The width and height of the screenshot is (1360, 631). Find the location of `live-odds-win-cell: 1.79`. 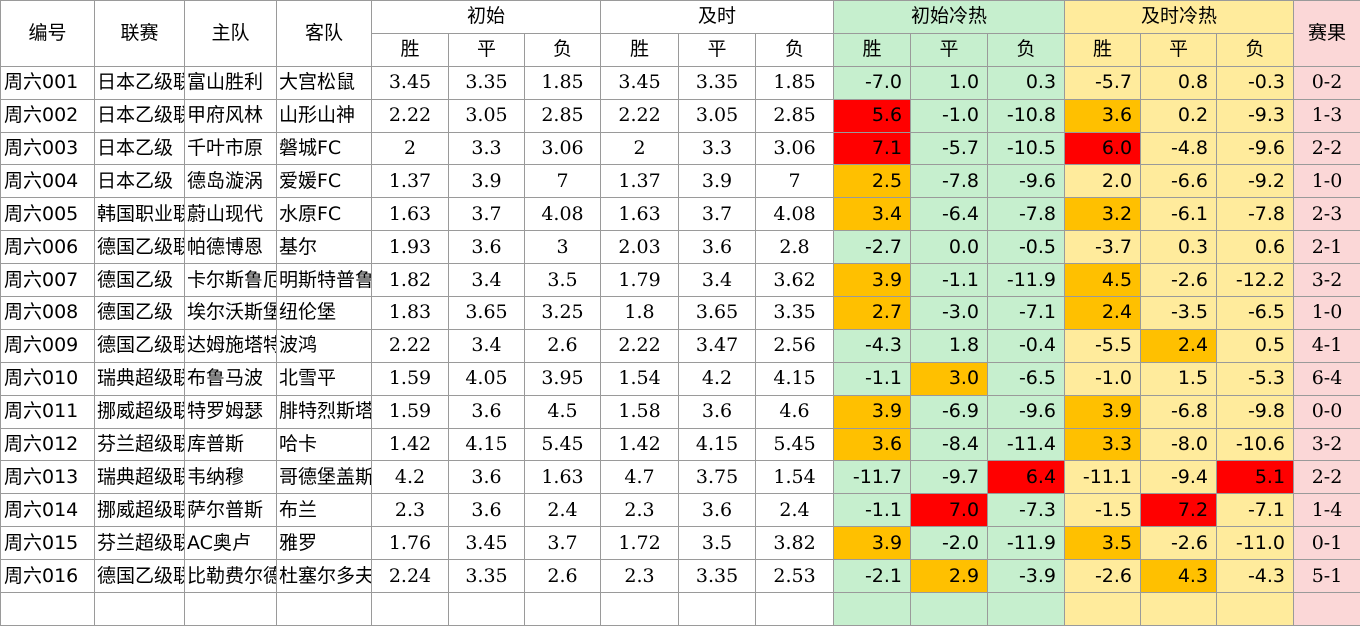

live-odds-win-cell: 1.79 is located at coordinates (640, 280).